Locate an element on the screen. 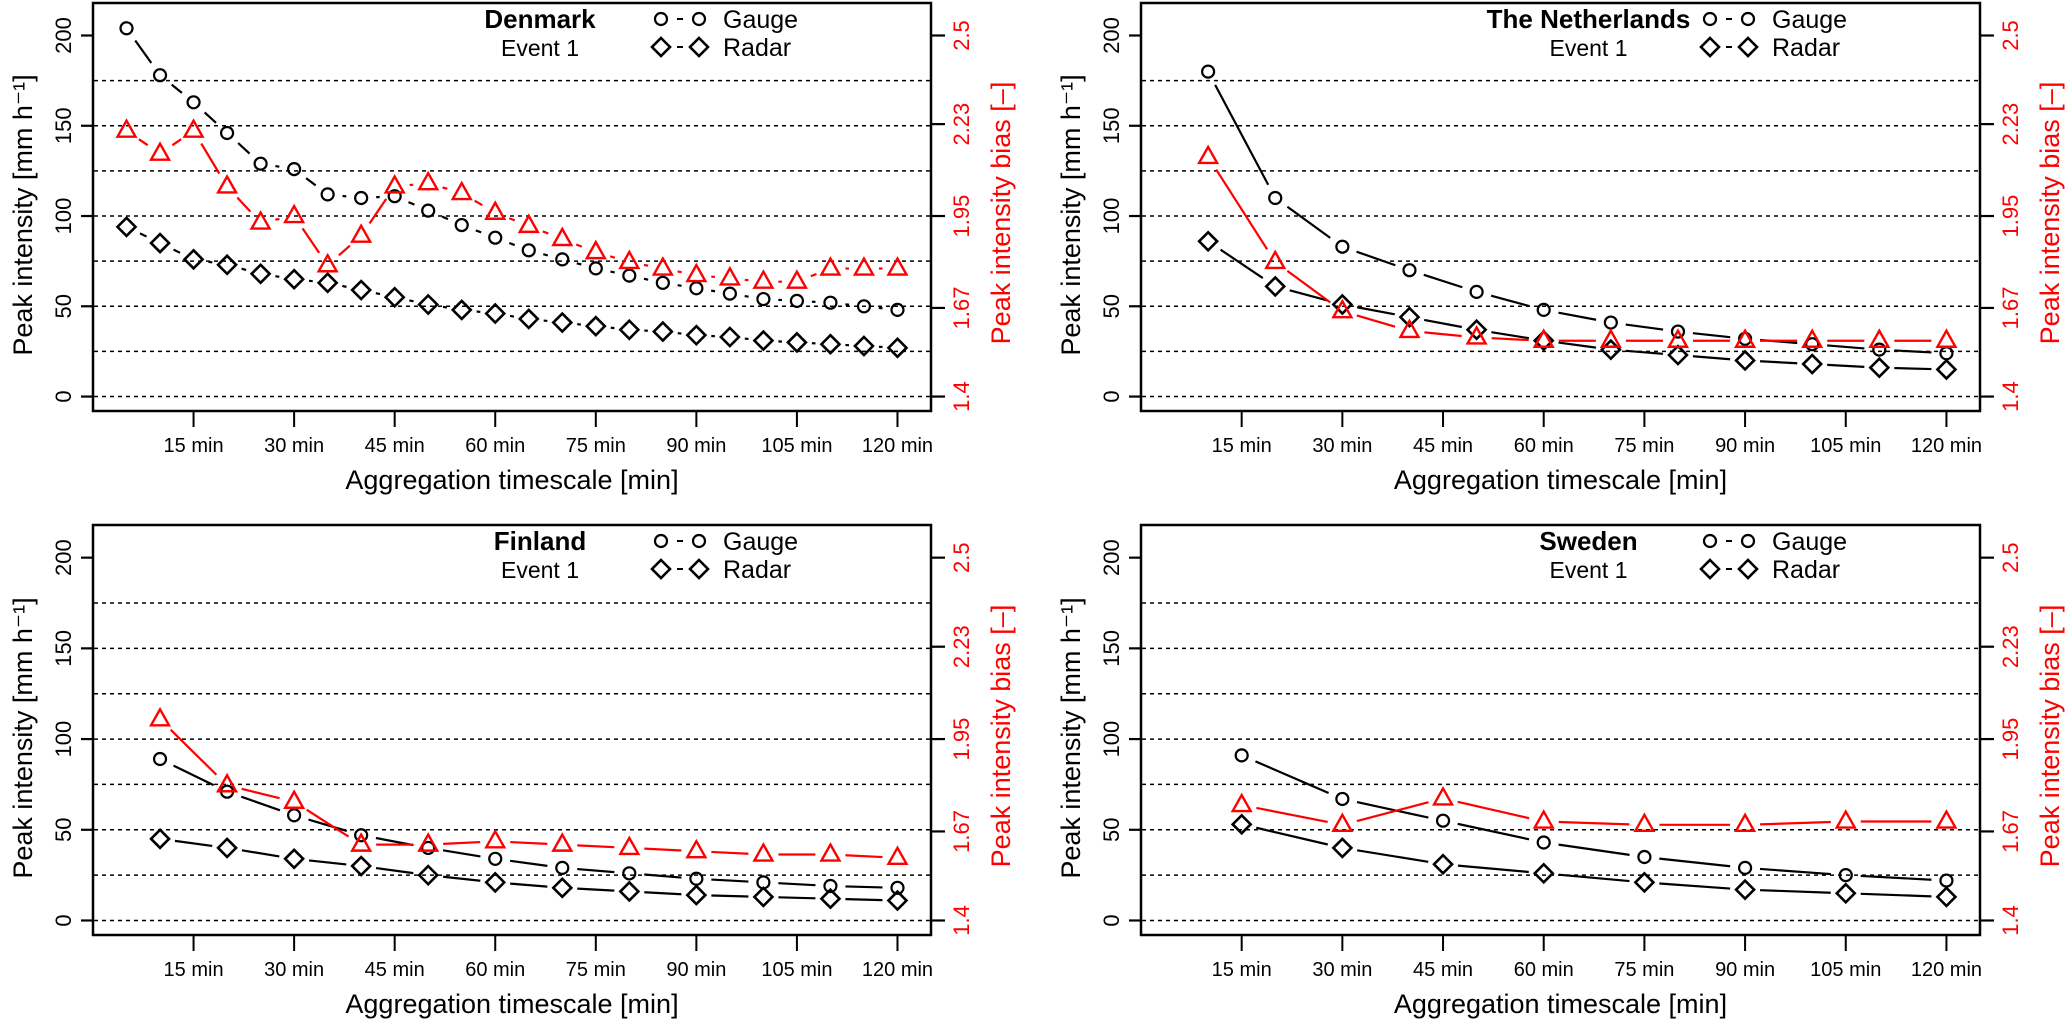  y2-tick-label: 1.95 is located at coordinates (961, 739).